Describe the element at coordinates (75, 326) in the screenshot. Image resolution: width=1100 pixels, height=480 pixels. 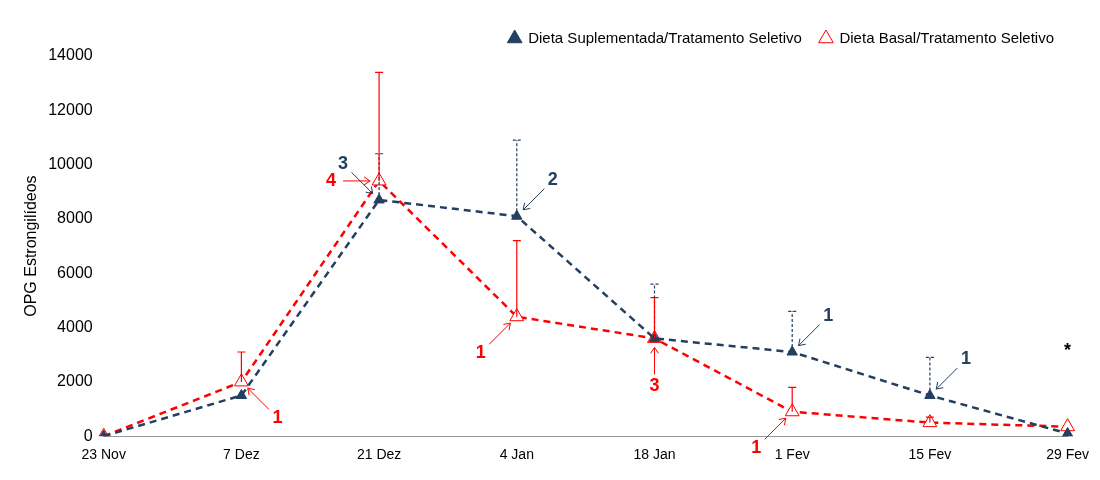
I see `y-tick-label: 4000` at that location.